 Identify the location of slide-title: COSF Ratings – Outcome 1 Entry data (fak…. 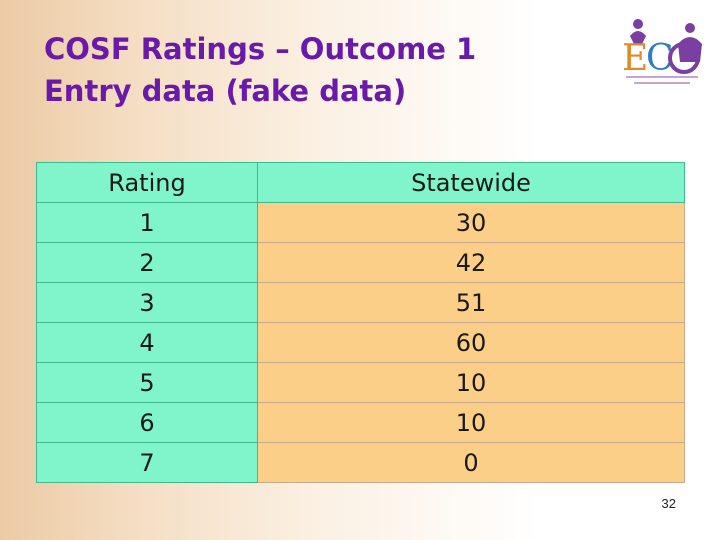
(260, 70).